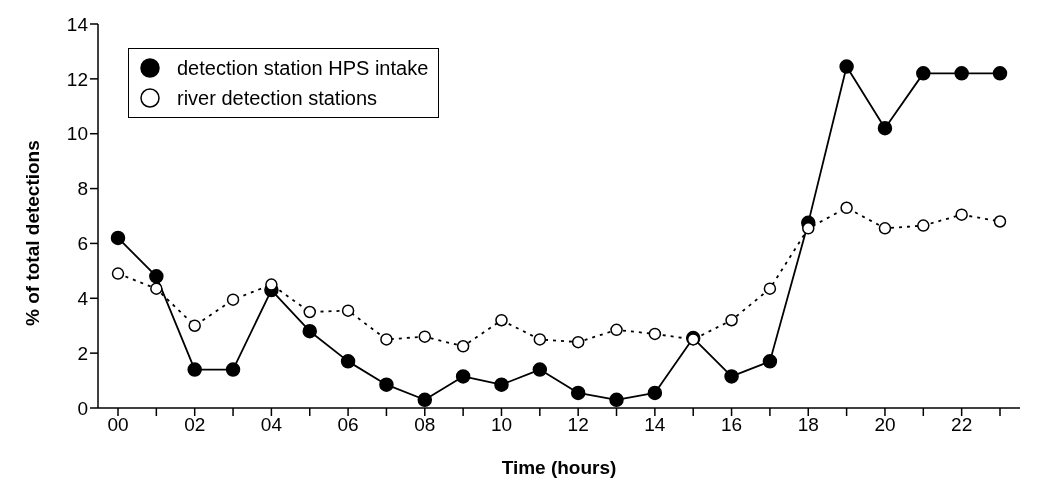  I want to click on x-tick-label: 12, so click(578, 425).